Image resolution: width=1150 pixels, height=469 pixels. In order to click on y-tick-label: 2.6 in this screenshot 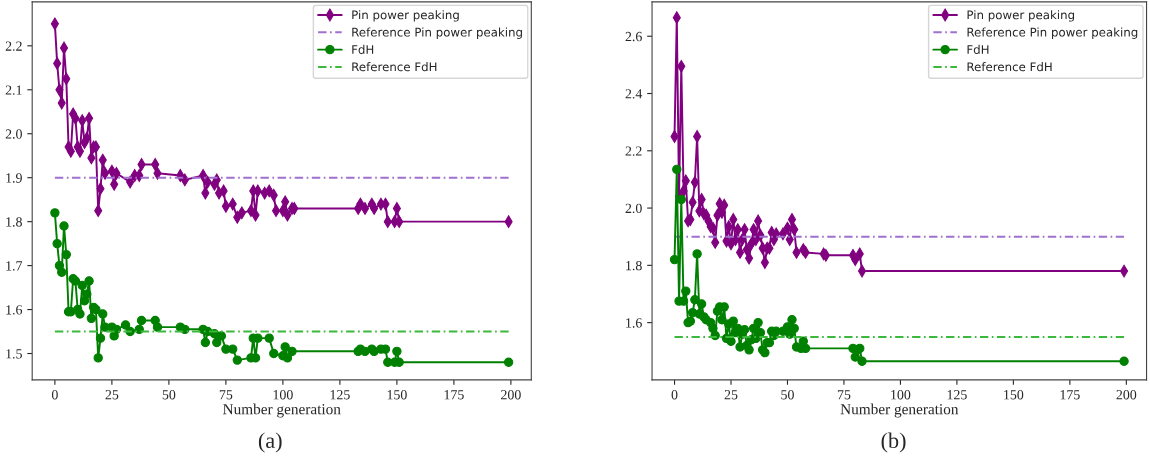, I will do `click(633, 36)`.